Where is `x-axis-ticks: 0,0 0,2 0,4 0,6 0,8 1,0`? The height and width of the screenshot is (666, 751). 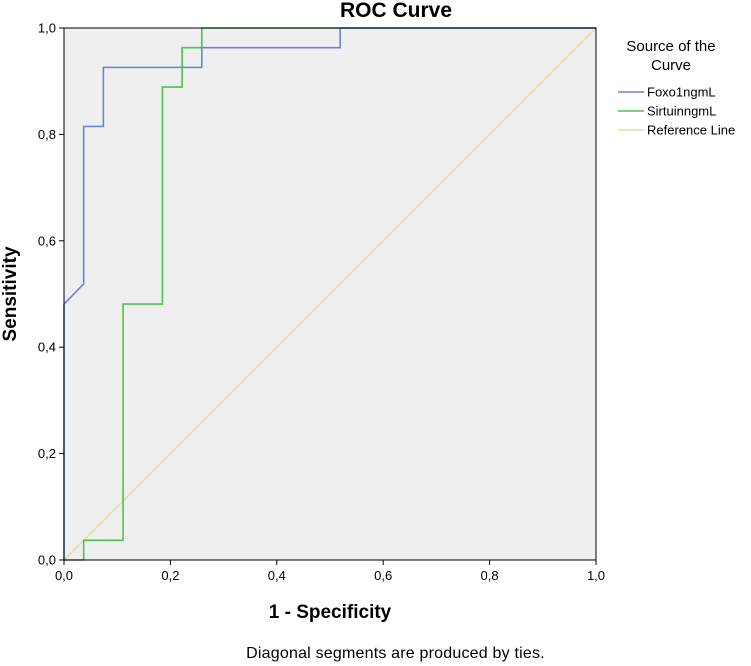
x-axis-ticks: 0,0 0,2 0,4 0,6 0,8 1,0 is located at coordinates (330, 571).